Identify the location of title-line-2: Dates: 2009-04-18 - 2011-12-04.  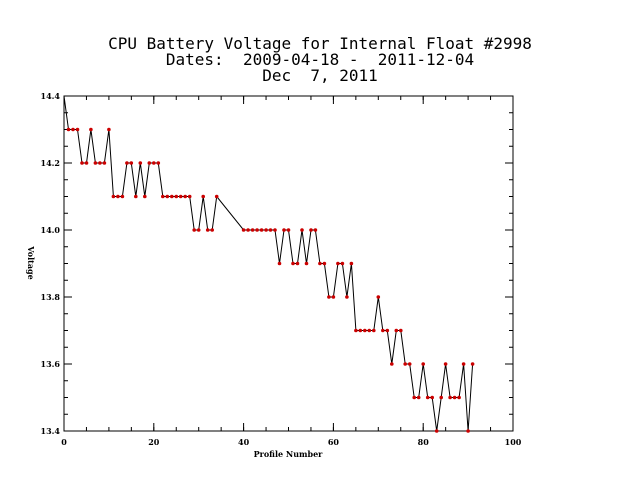
(320, 59).